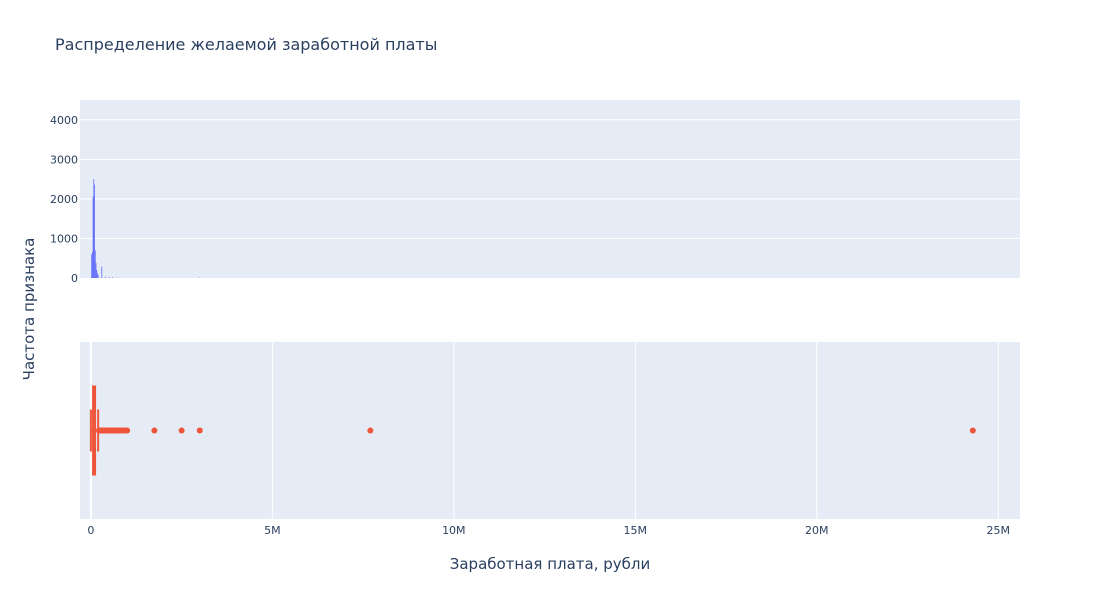 The height and width of the screenshot is (600, 1100). What do you see at coordinates (998, 530) in the screenshot?
I see `x-tick-label: 25M` at bounding box center [998, 530].